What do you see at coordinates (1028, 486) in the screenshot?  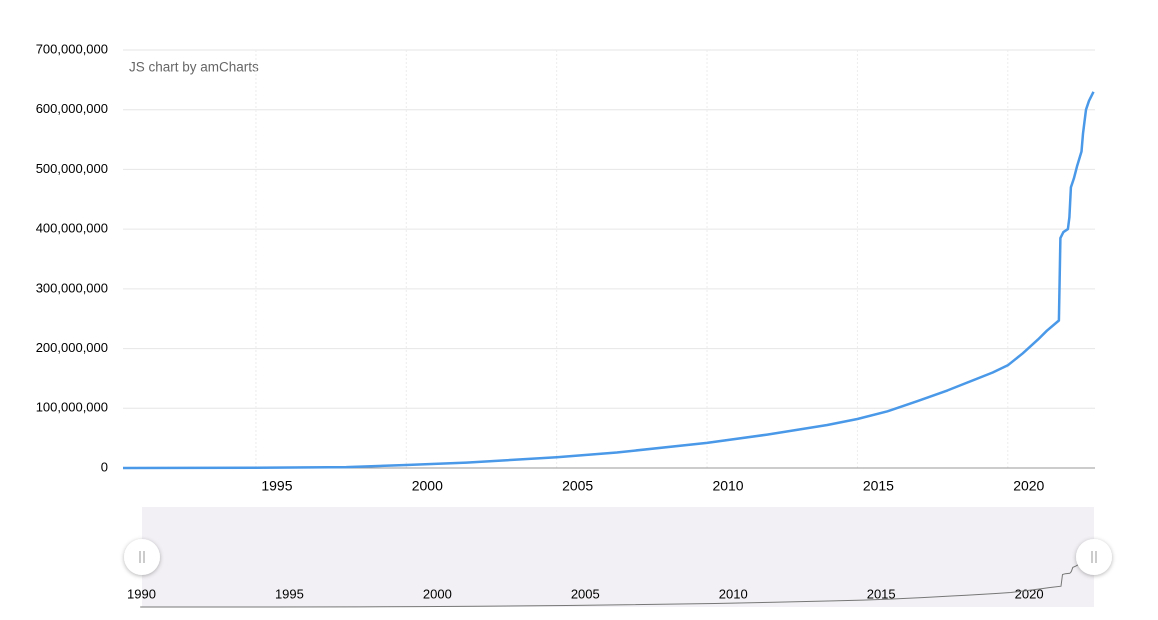 I see `x-tick-label: 2020` at bounding box center [1028, 486].